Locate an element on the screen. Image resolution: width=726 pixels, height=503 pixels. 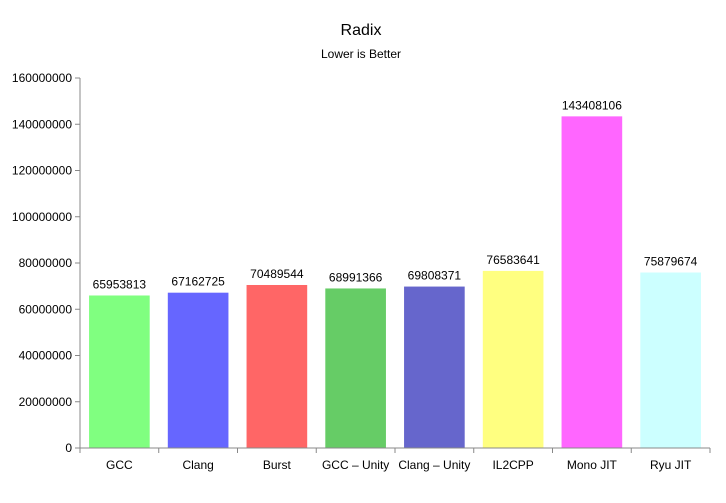
bar-data-label: 67162725 is located at coordinates (198, 282).